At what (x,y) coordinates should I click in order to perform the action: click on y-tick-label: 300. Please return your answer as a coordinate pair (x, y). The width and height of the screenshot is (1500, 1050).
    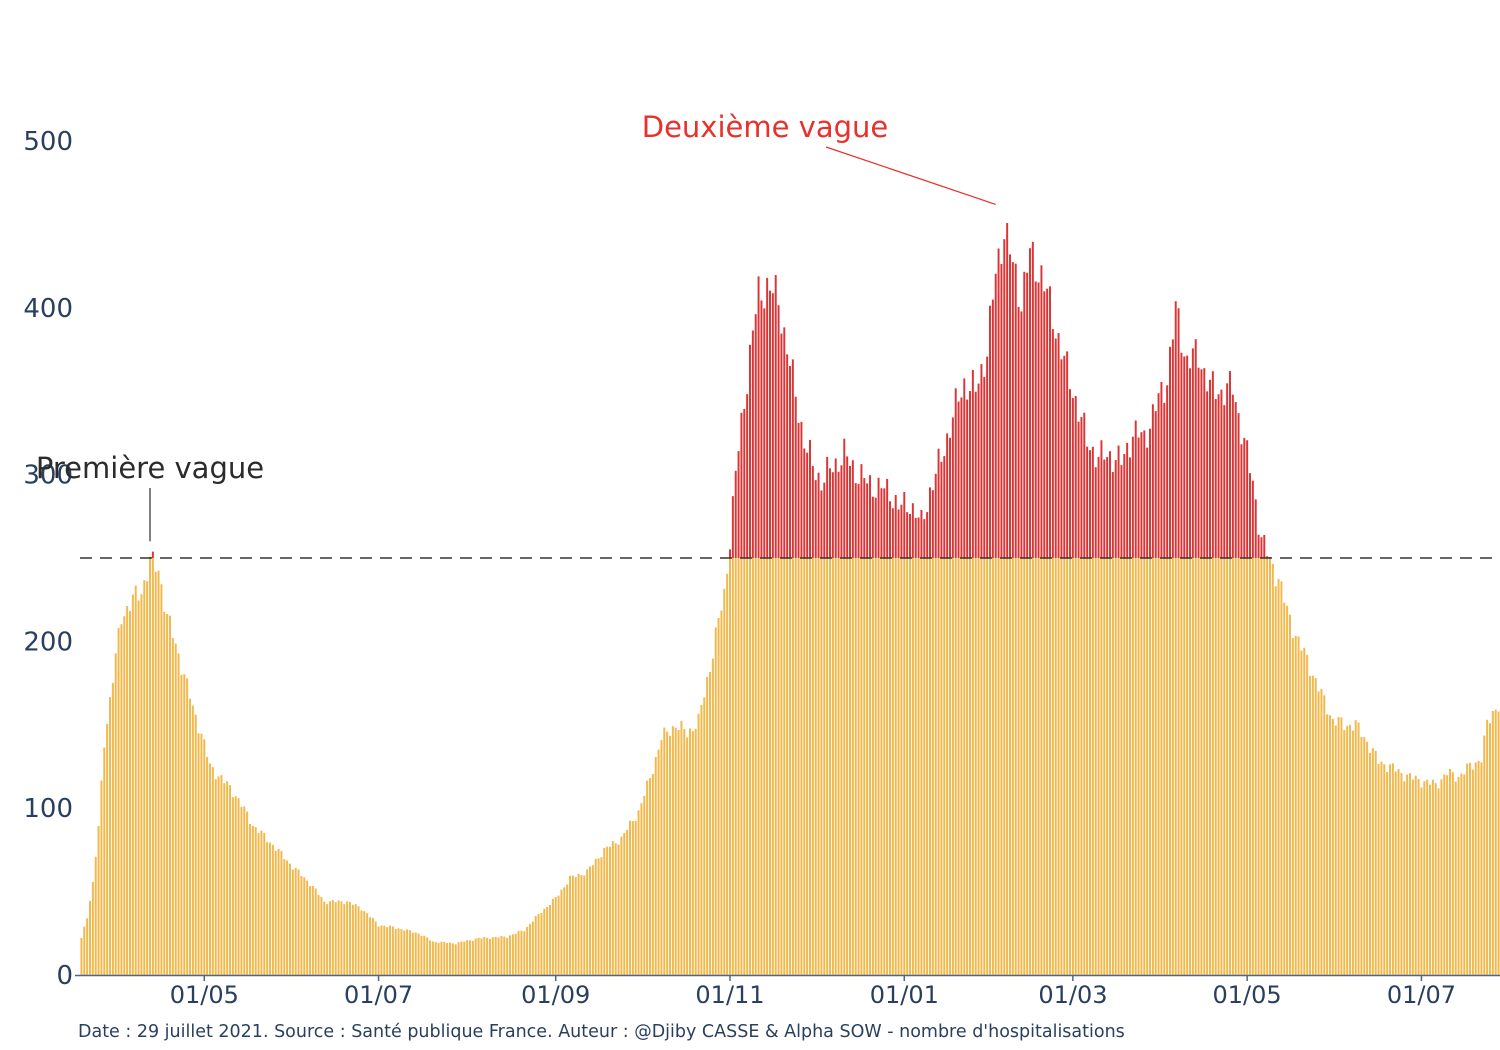
    Looking at the image, I should click on (48, 476).